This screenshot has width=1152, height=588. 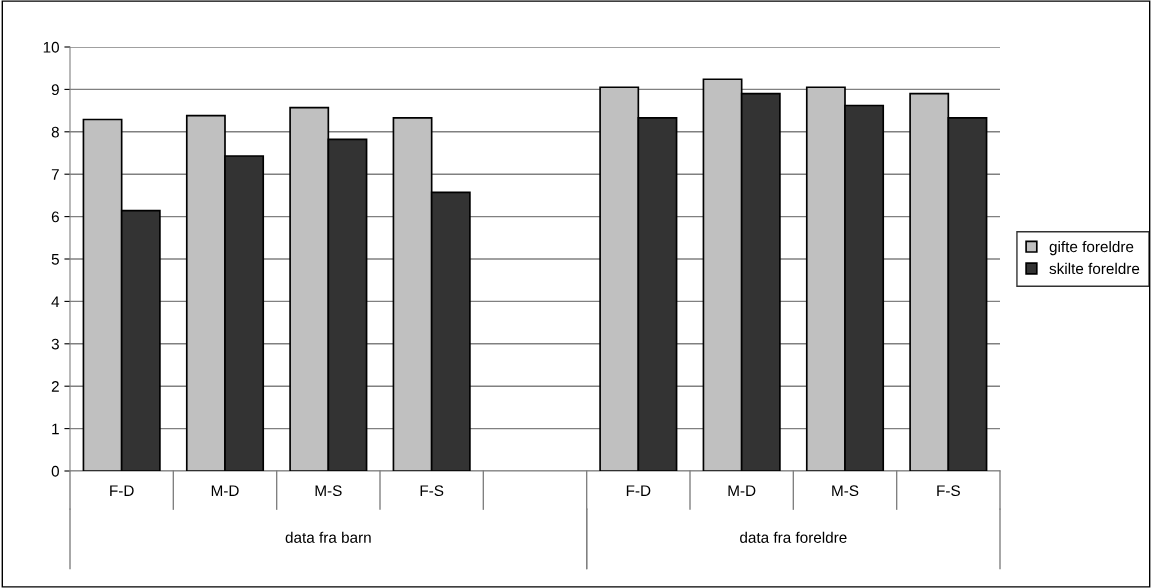 What do you see at coordinates (793, 537) in the screenshot?
I see `text: data fra foreldre` at bounding box center [793, 537].